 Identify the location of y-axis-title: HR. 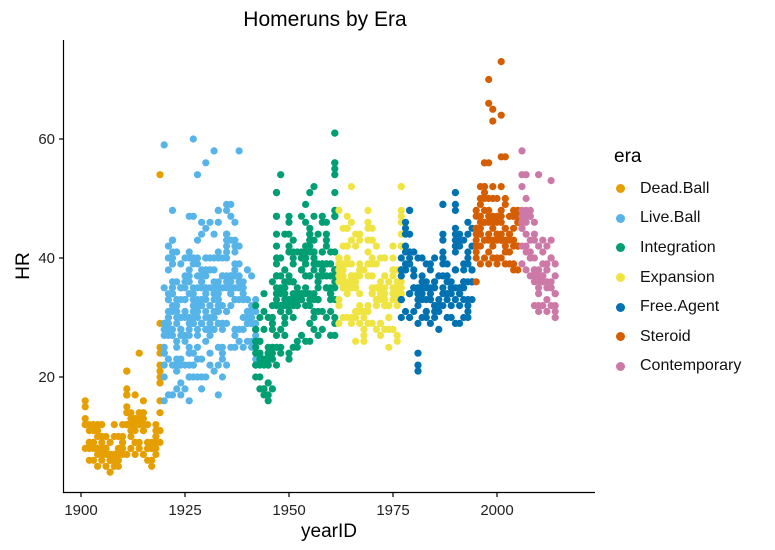
(23, 265).